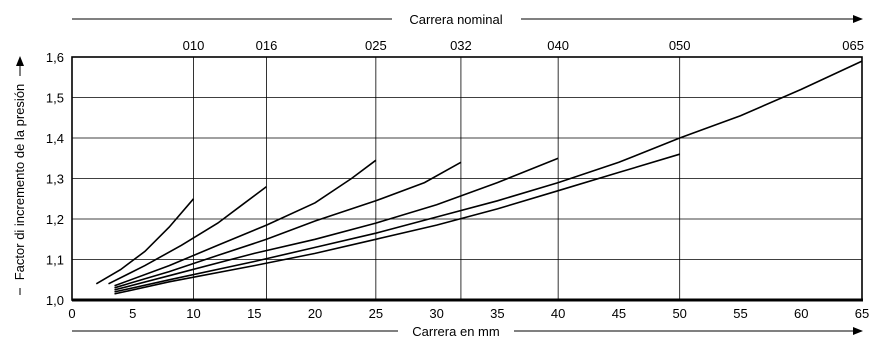  What do you see at coordinates (740, 313) in the screenshot?
I see `x-tick-label: 55` at bounding box center [740, 313].